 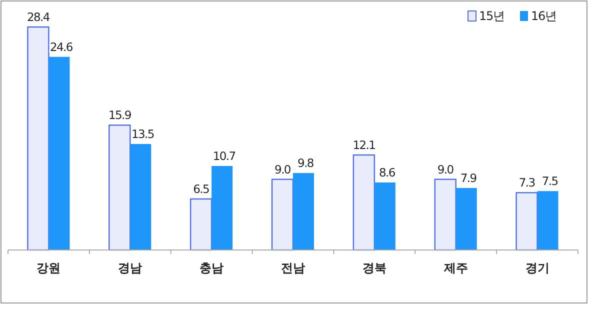 I want to click on legend-label: 16년, so click(x=543, y=16).